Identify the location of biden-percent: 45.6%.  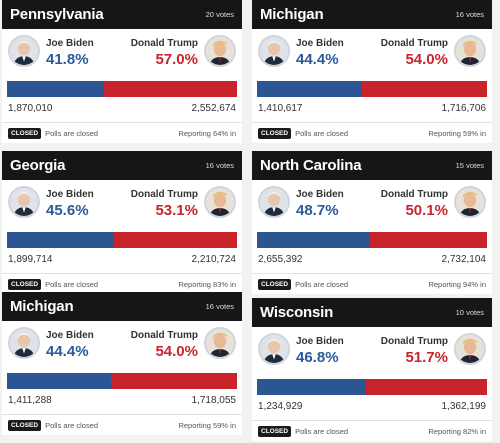
(67, 210).